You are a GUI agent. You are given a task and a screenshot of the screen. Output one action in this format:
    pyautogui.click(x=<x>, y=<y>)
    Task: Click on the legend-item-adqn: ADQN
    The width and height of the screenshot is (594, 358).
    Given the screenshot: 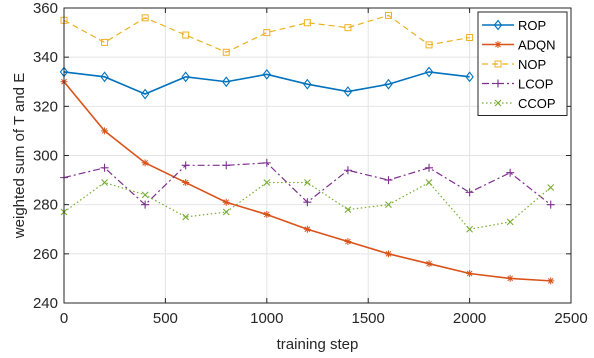 What is the action you would take?
    pyautogui.click(x=519, y=45)
    